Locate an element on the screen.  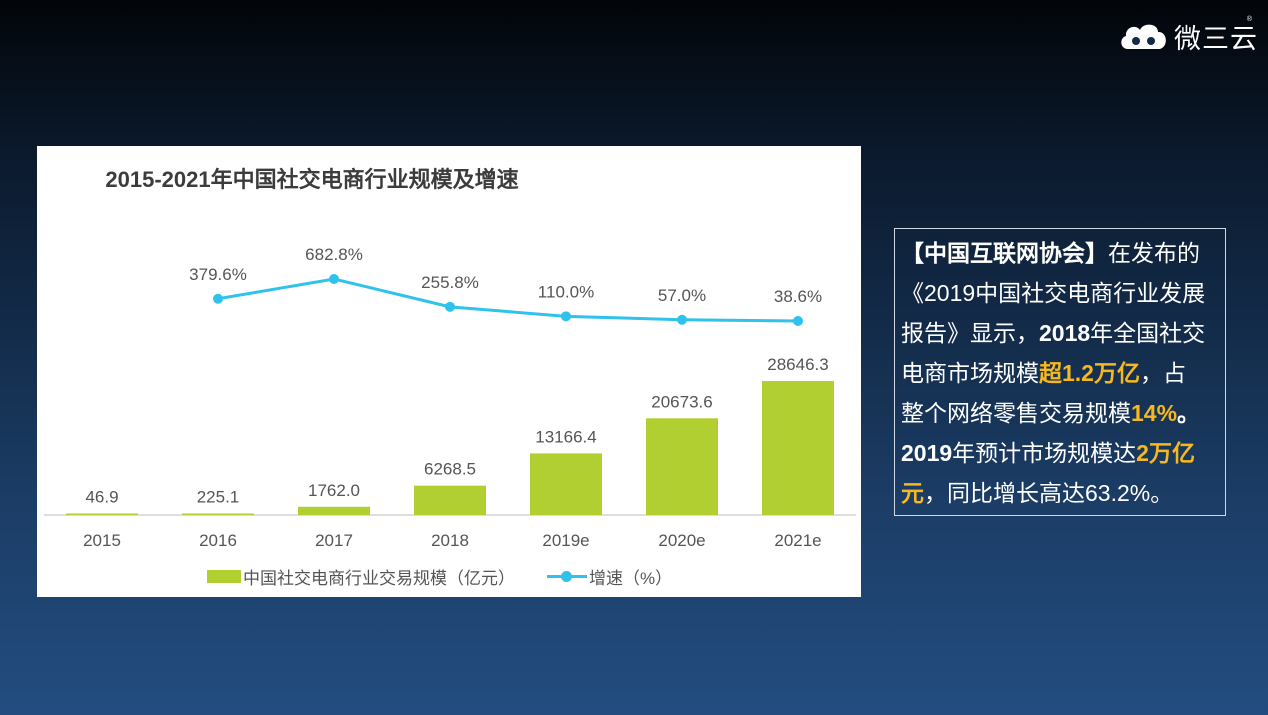
info-text: ，占 is located at coordinates (1162, 373).